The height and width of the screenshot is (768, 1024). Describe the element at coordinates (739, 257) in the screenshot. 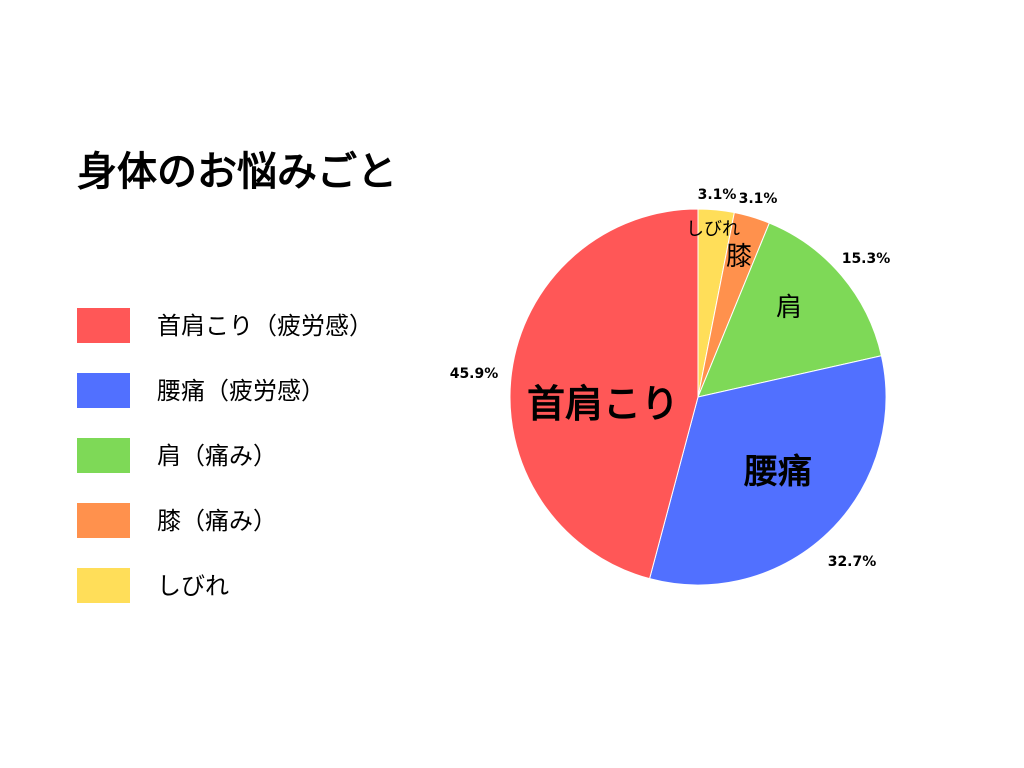

I see `slice-label-knee: 膝` at that location.